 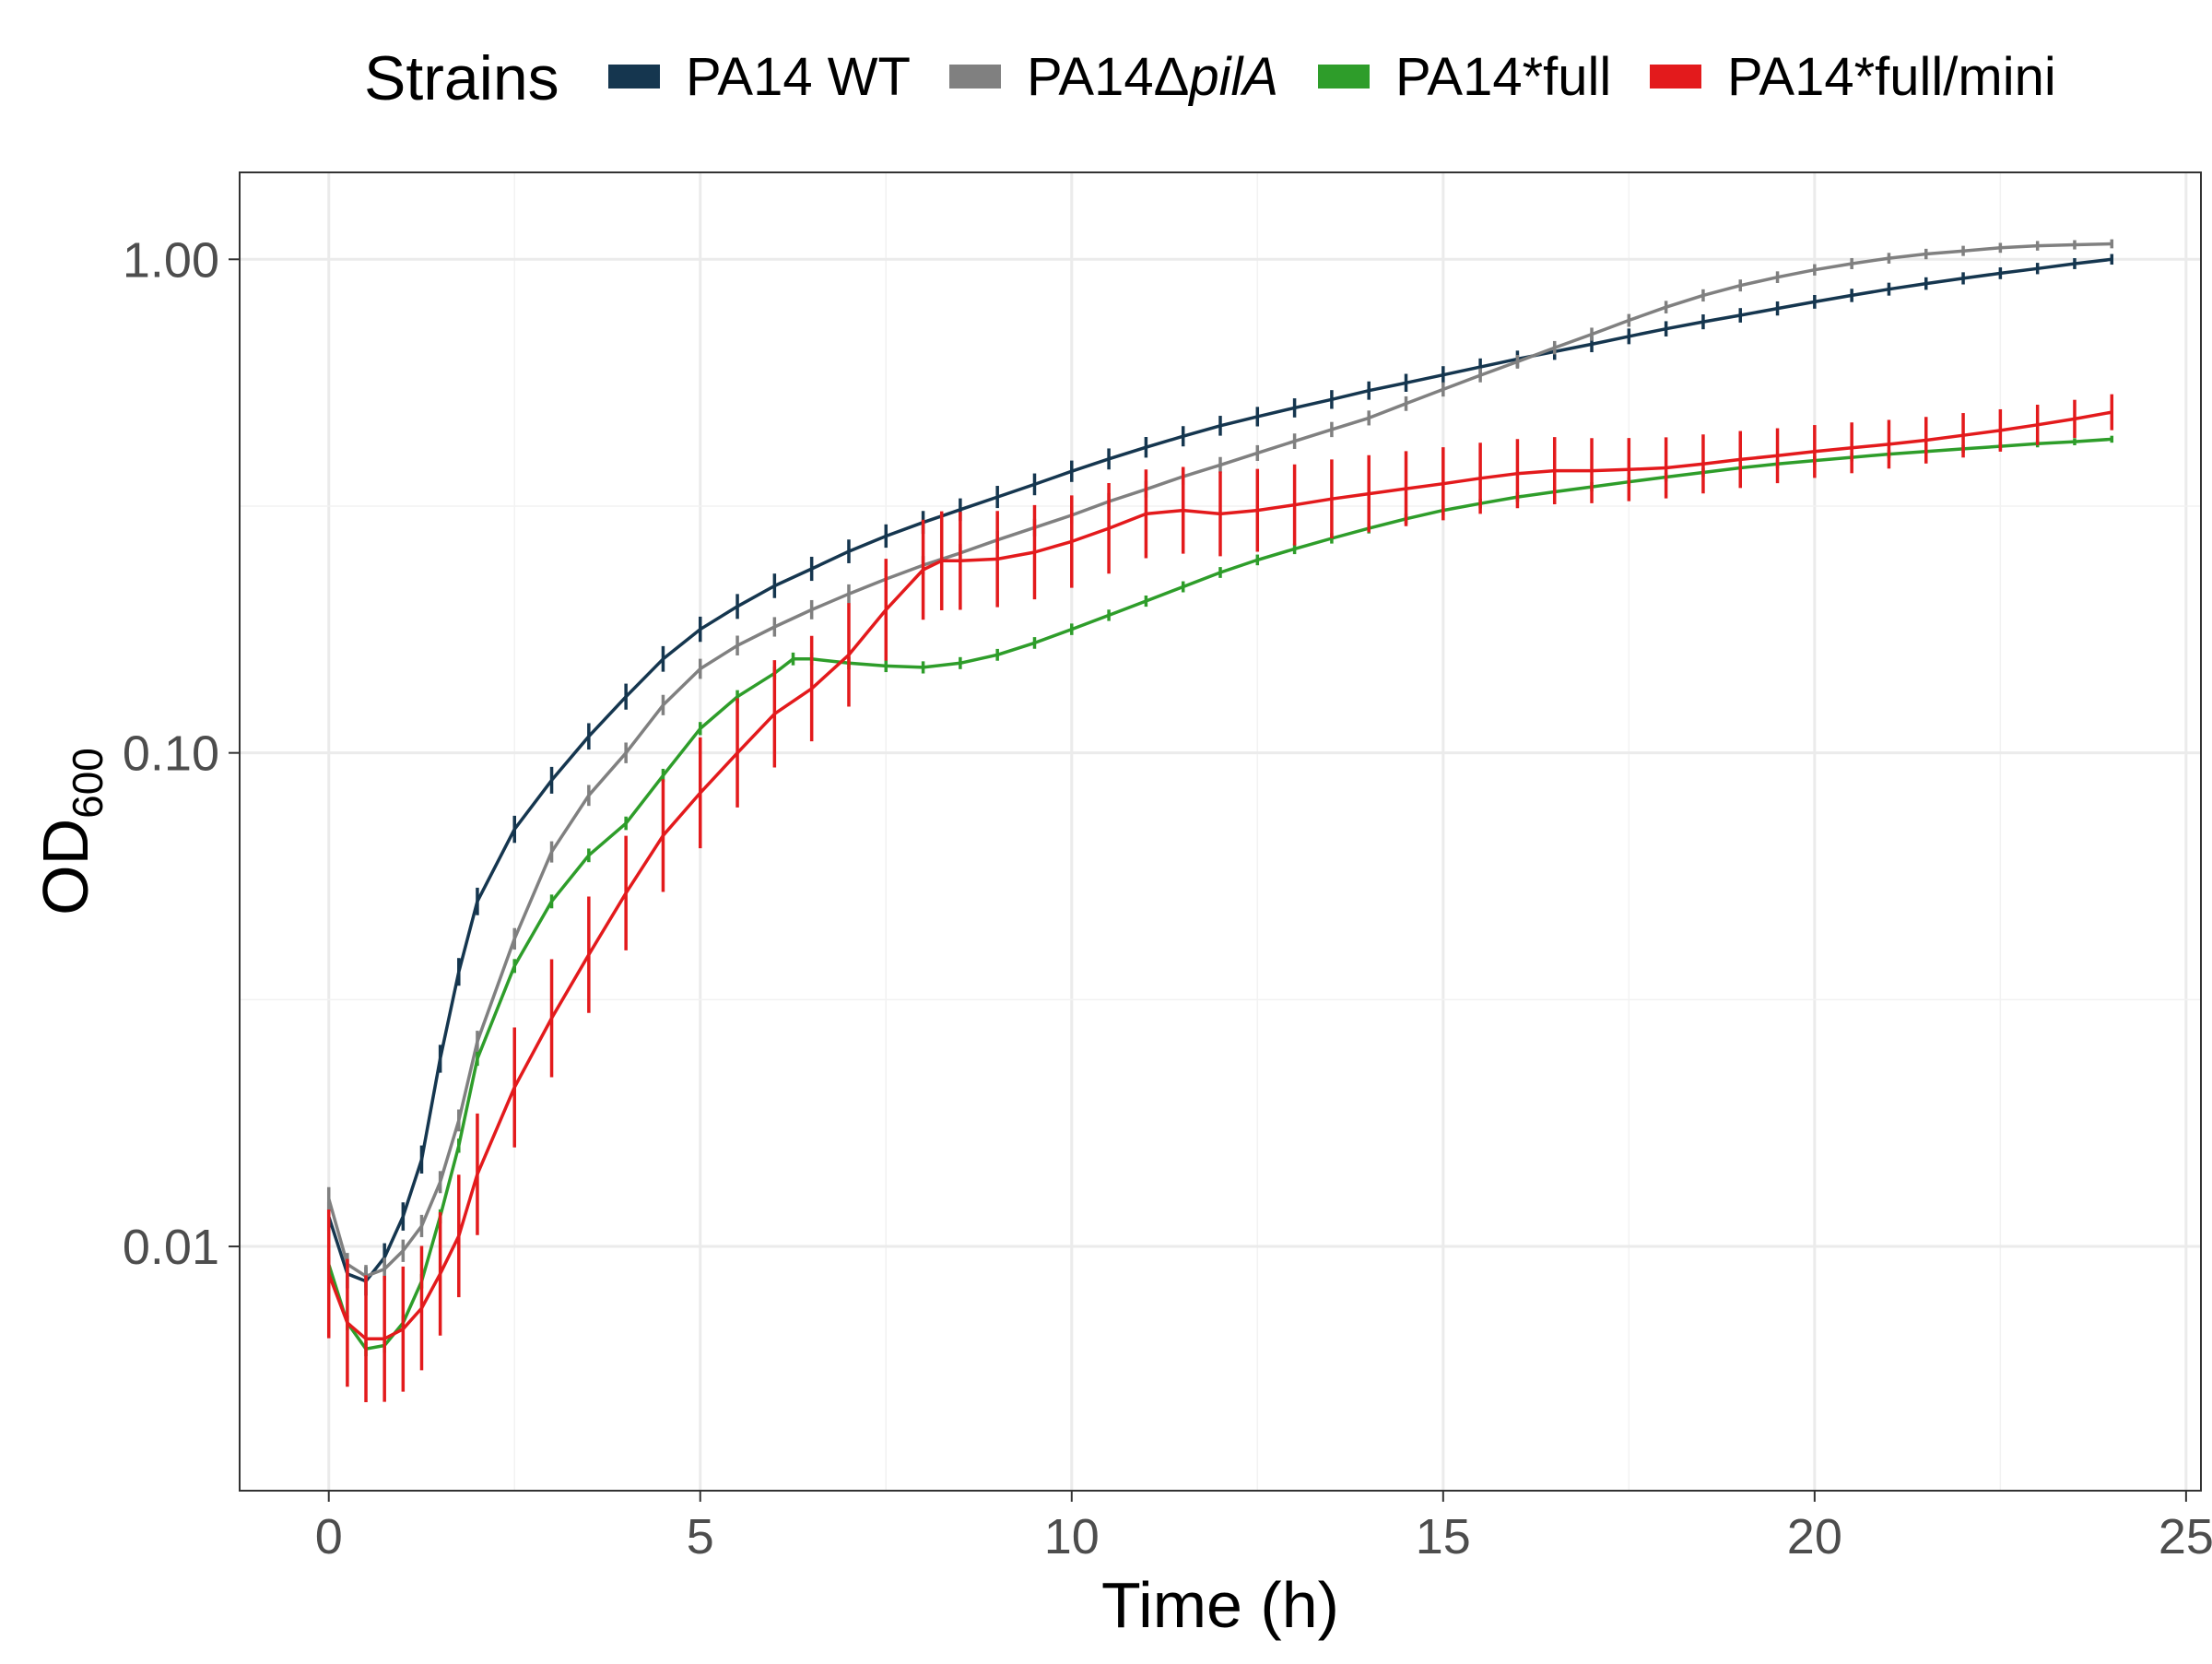 What do you see at coordinates (65, 867) in the screenshot?
I see `y-axis-title-main: OD` at bounding box center [65, 867].